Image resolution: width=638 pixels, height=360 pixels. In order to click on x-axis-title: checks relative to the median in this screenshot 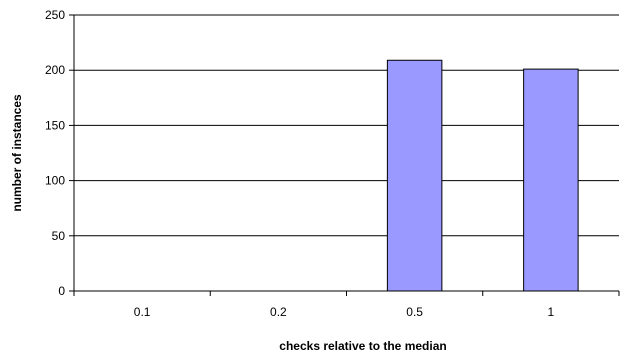, I will do `click(362, 346)`.